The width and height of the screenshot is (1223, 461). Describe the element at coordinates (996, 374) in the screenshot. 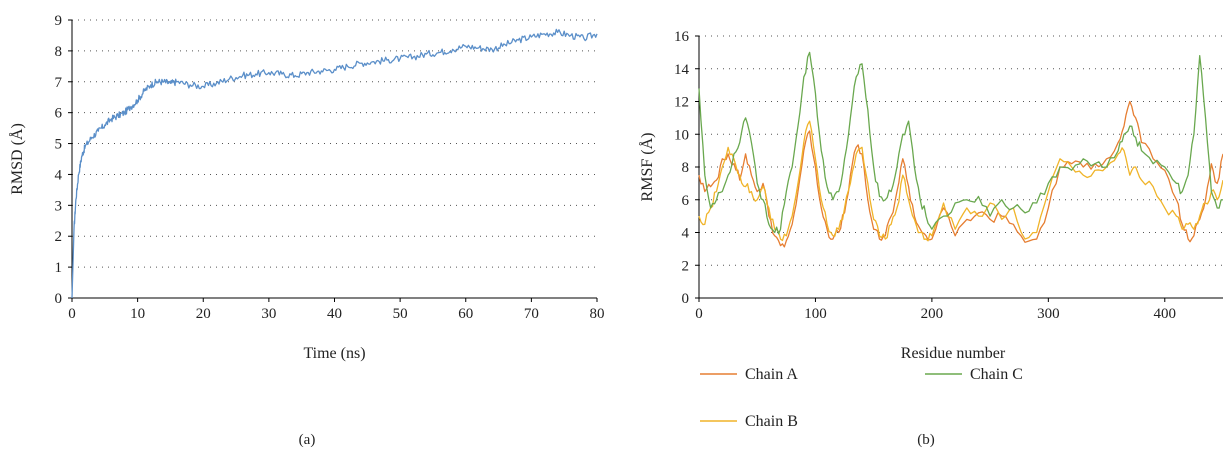

I see `legend-label: Chain C` at that location.